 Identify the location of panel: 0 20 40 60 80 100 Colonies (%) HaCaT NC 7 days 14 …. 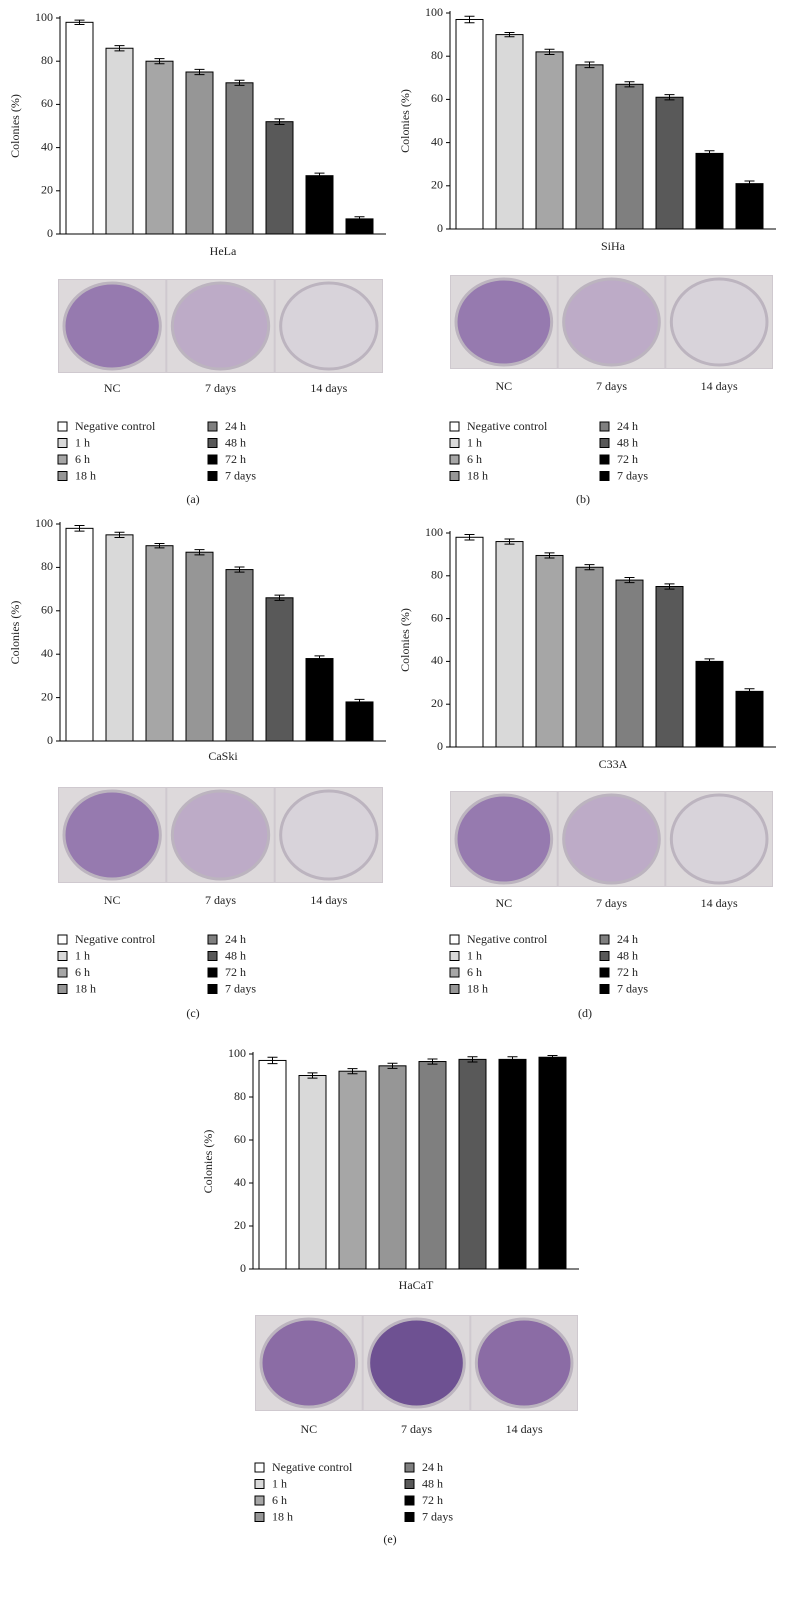
(390, 1296).